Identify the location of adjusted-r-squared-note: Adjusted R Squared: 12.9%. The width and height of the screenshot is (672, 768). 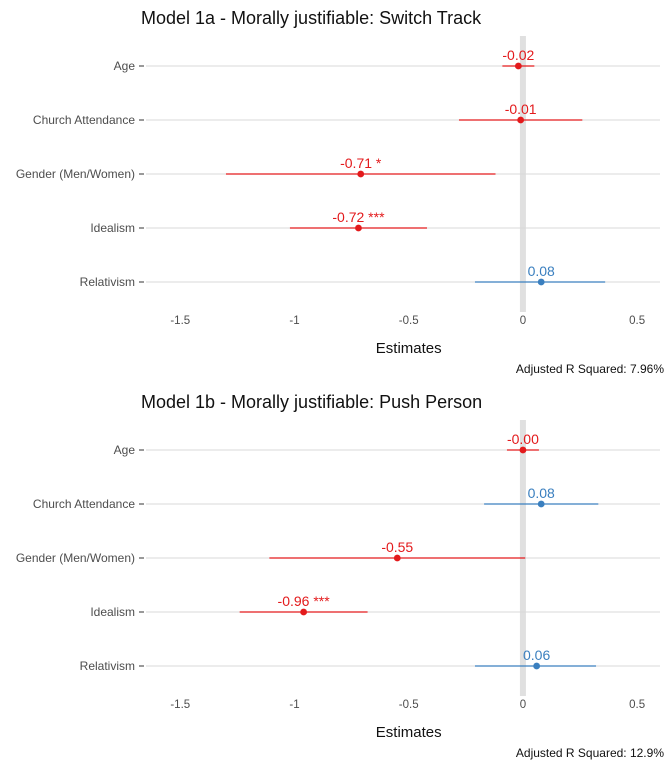
(590, 753).